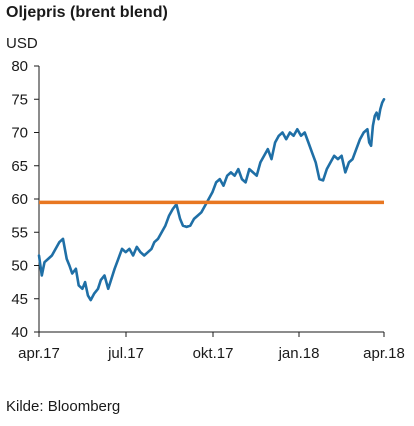  What do you see at coordinates (19, 99) in the screenshot?
I see `y-tick-label: 75` at bounding box center [19, 99].